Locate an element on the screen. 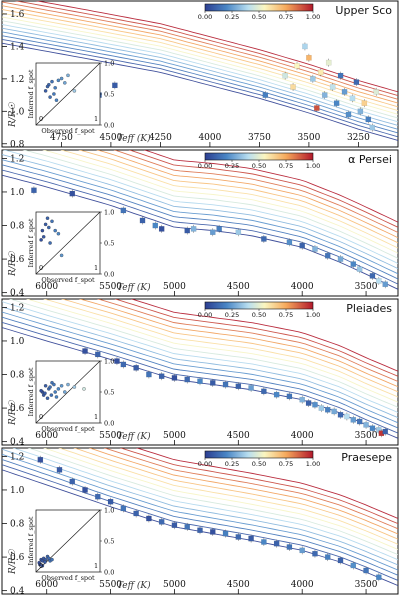 The height and width of the screenshot is (596, 400). panel-title: Praesepe is located at coordinates (366, 457).